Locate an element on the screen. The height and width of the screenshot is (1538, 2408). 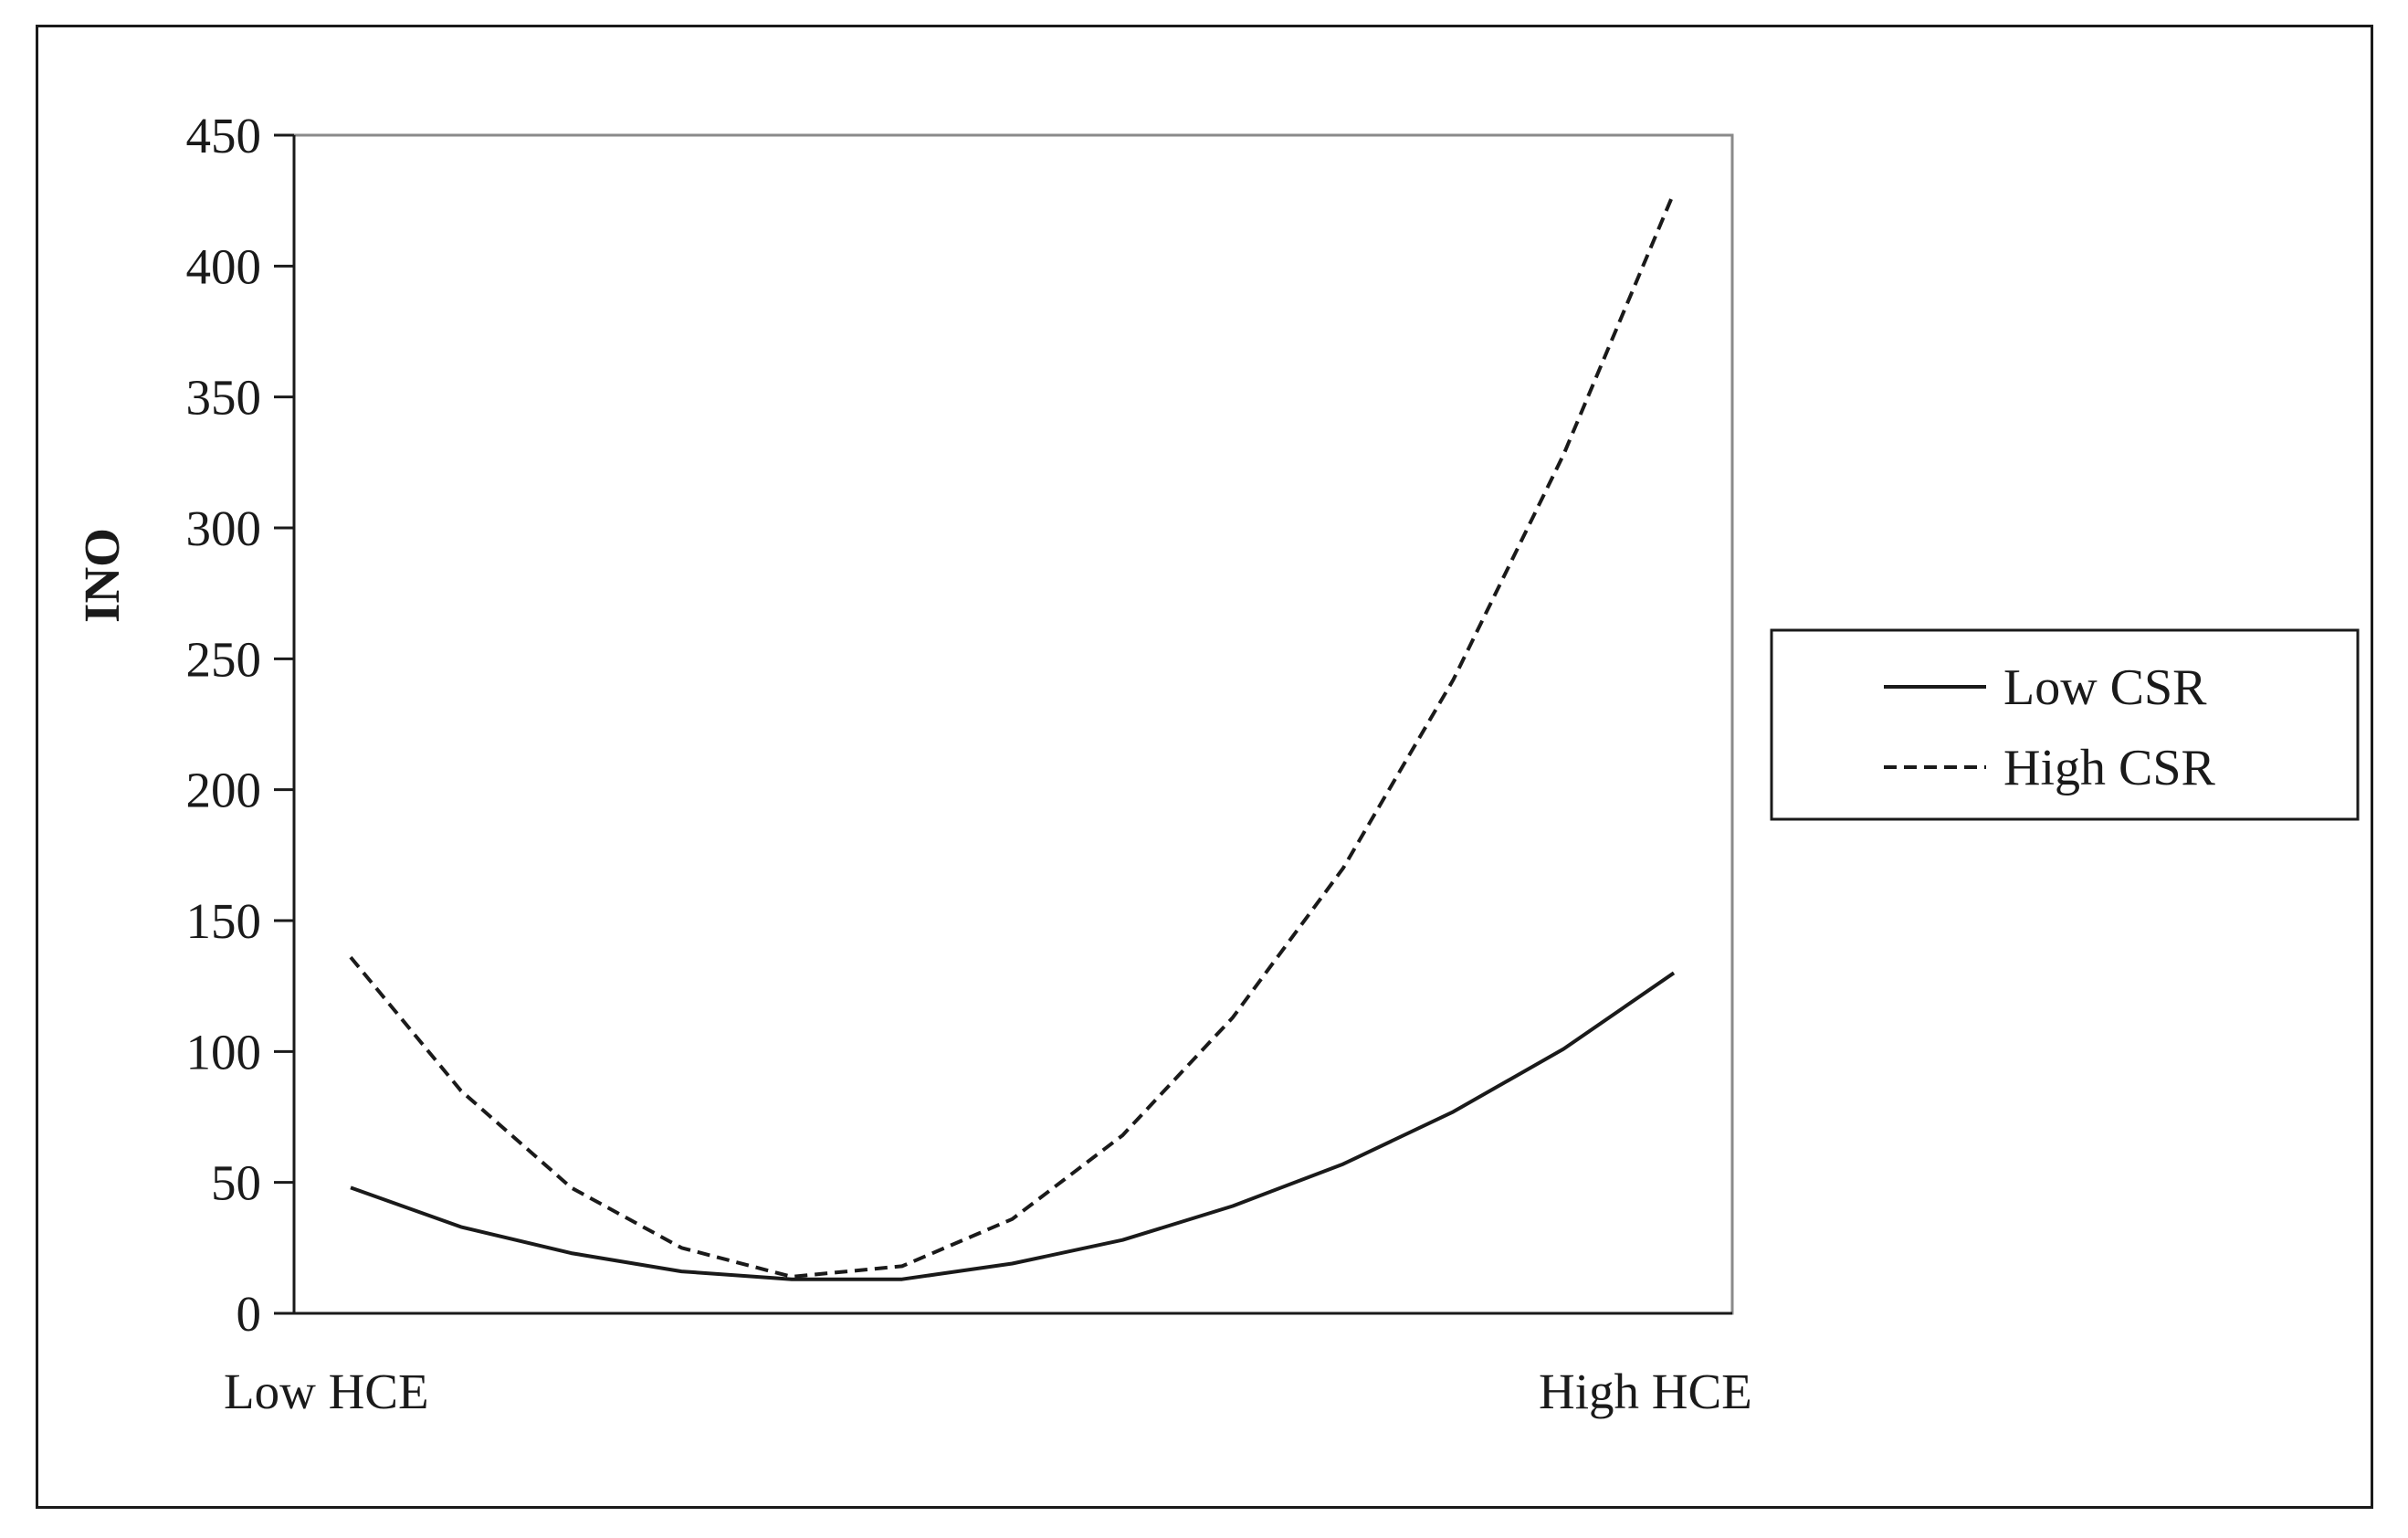
legend-label: Low CSR is located at coordinates (2105, 688).